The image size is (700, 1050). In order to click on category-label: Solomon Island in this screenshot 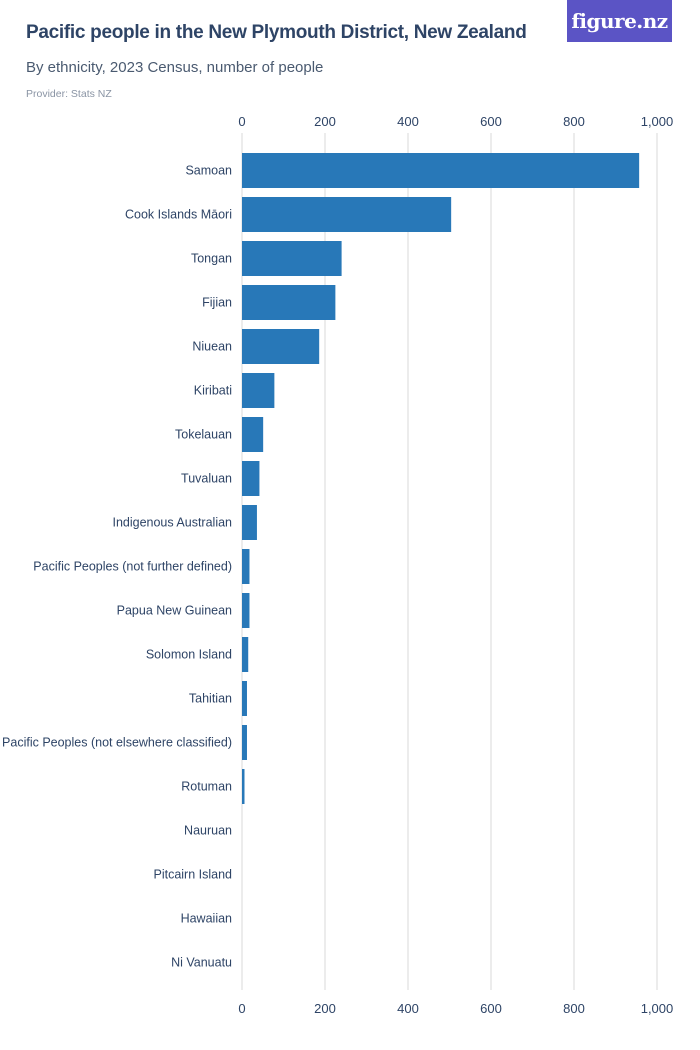, I will do `click(189, 655)`.